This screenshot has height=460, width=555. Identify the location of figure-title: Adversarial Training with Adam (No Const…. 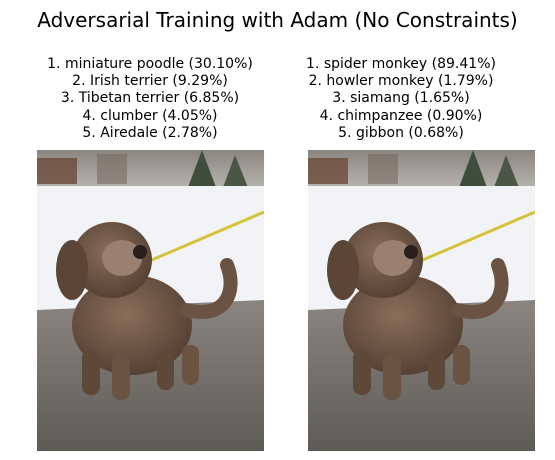
(277, 20).